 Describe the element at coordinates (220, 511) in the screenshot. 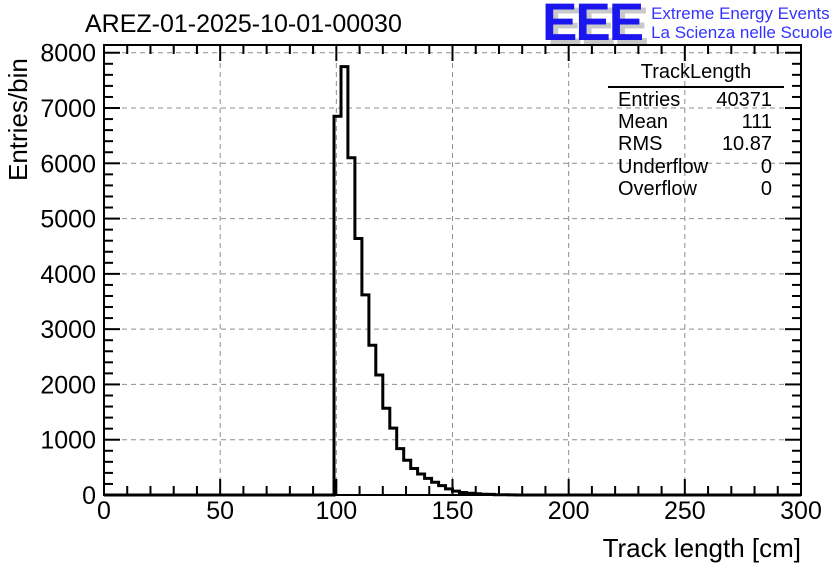

I see `x-tick-label: 50` at that location.